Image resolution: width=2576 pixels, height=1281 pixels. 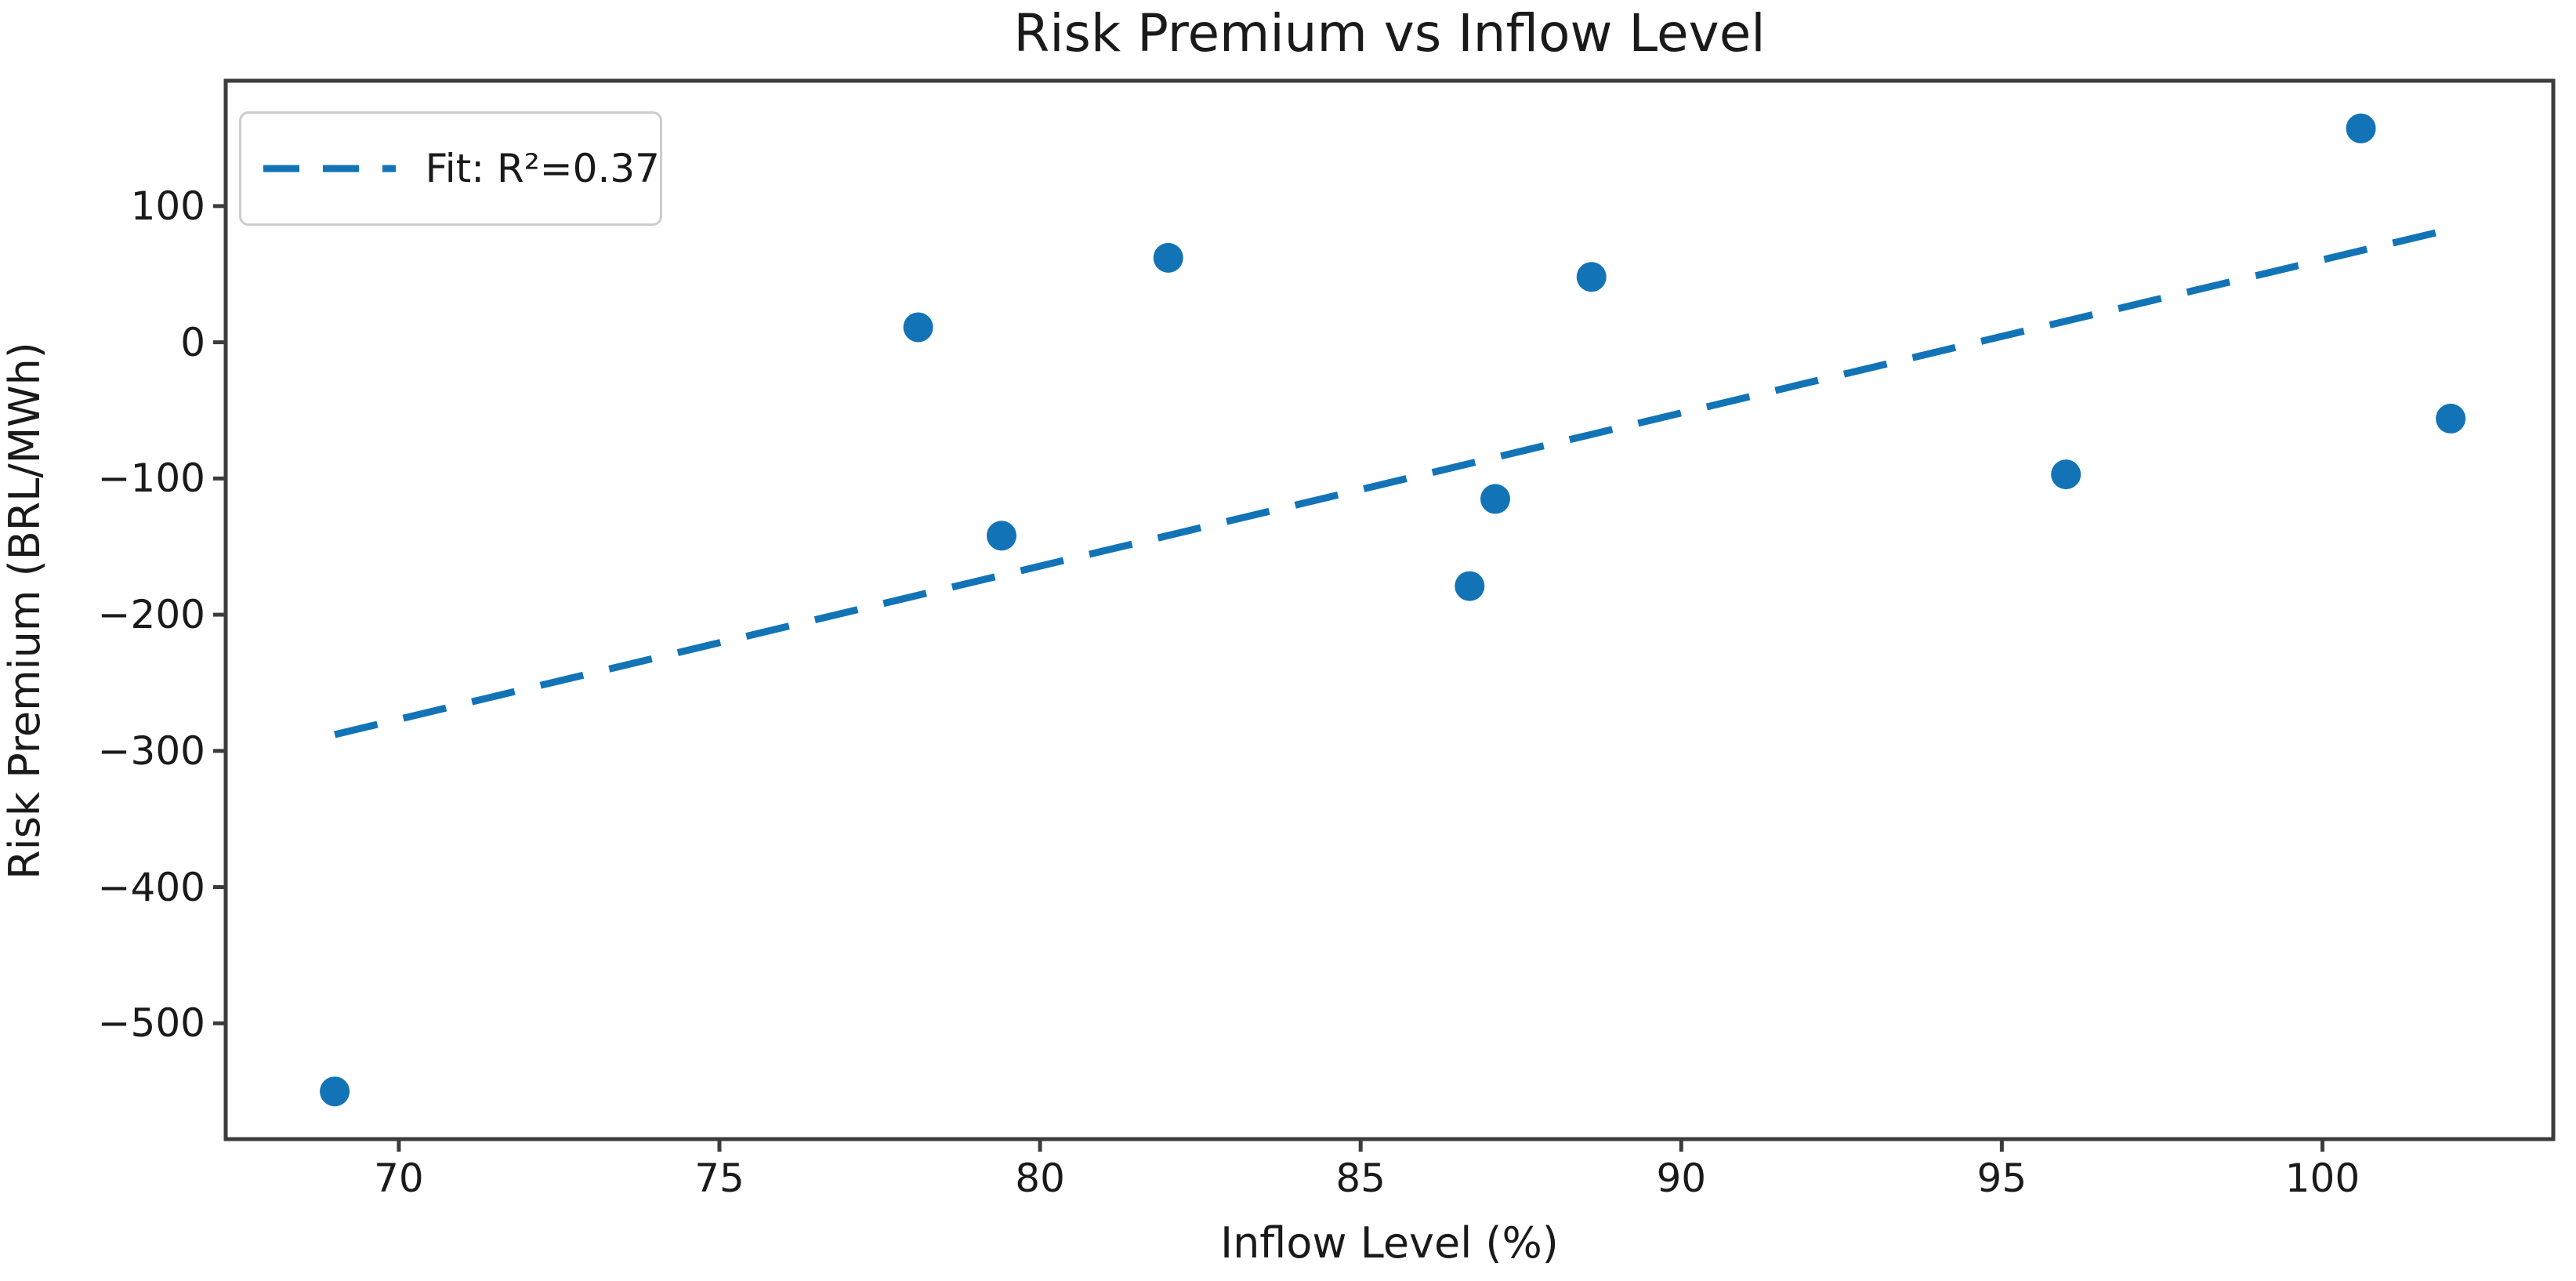 What do you see at coordinates (151, 478) in the screenshot?
I see `y-tick-label: −100` at bounding box center [151, 478].